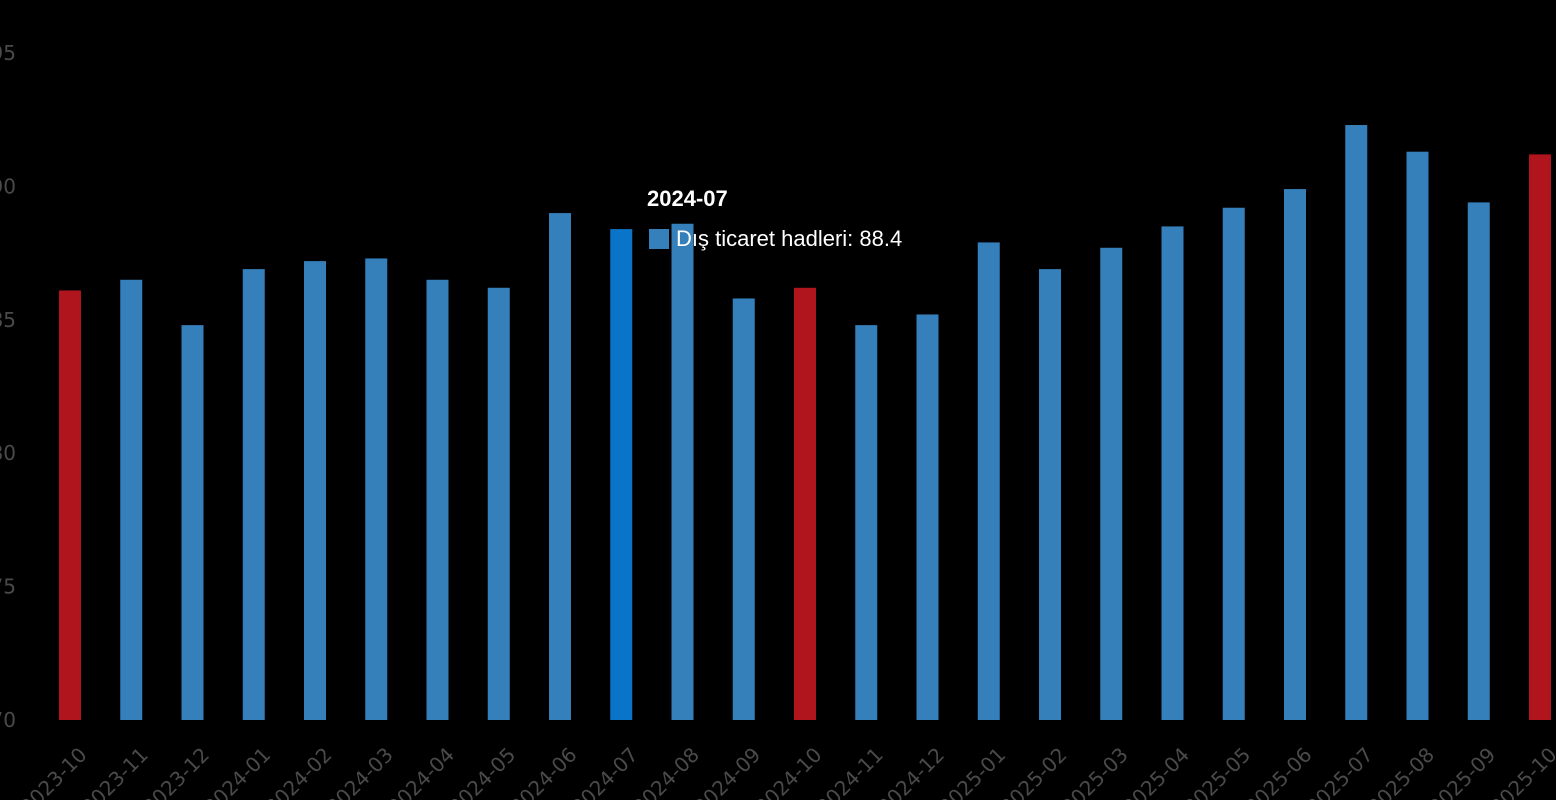 This screenshot has width=1556, height=800. Describe the element at coordinates (1340, 771) in the screenshot. I see `x-tick-label: 2025-07` at that location.